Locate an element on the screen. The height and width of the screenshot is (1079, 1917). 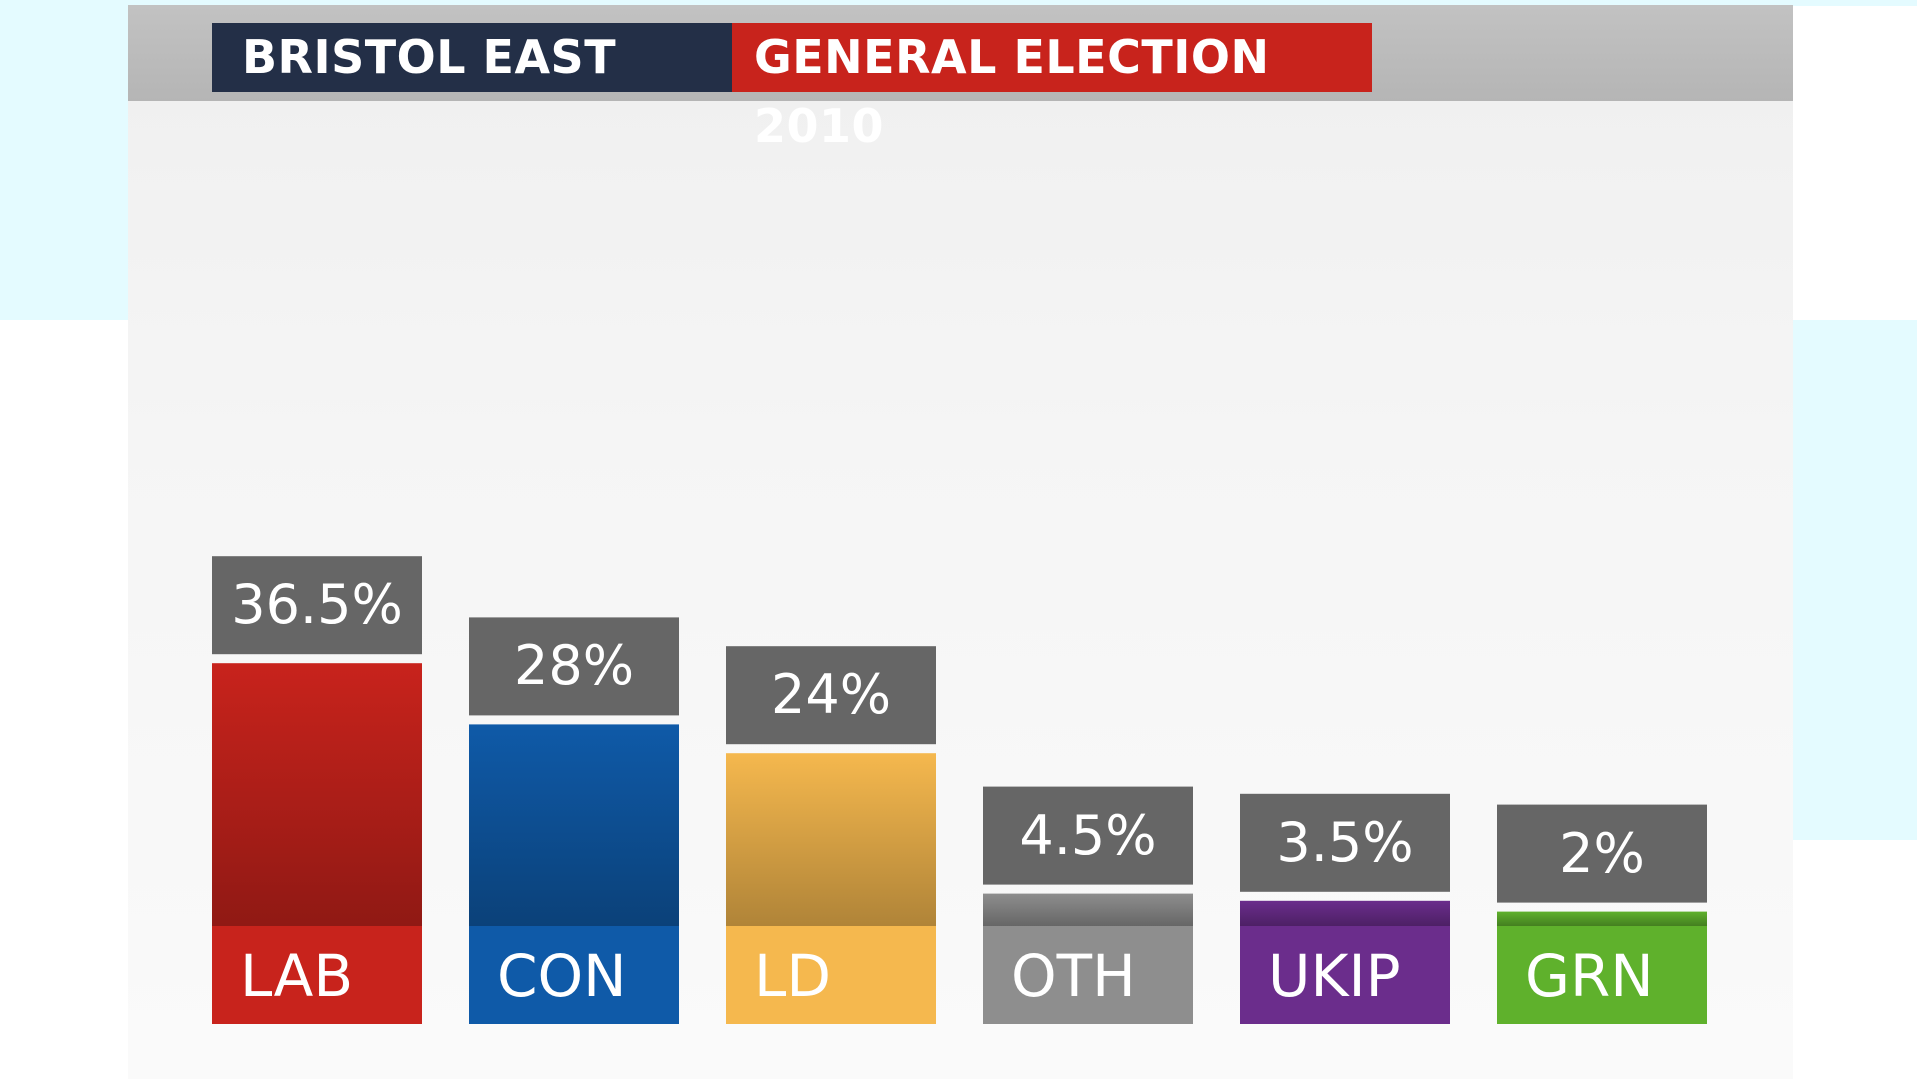
category-block-con is located at coordinates (574, 975).